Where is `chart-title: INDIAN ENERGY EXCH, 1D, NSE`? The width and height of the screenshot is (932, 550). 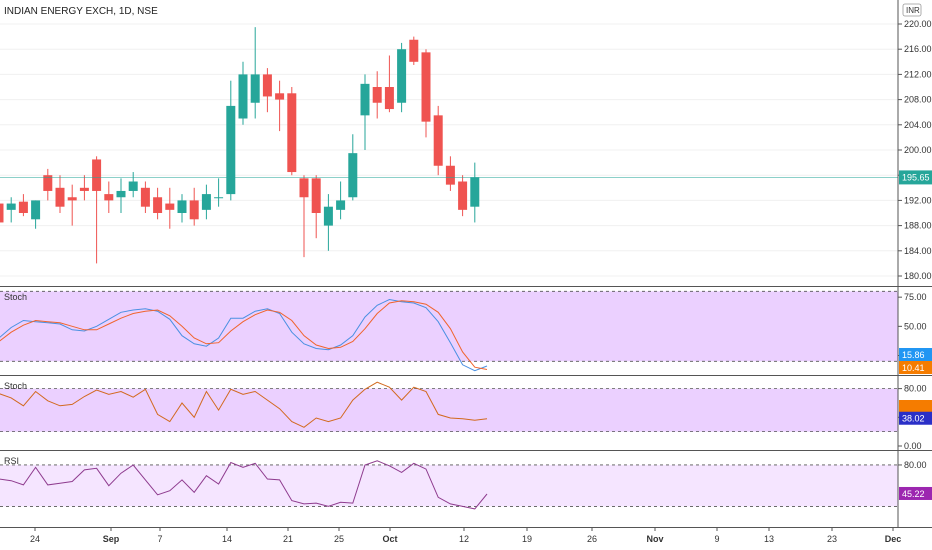
chart-title: INDIAN ENERGY EXCH, 1D, NSE is located at coordinates (81, 11).